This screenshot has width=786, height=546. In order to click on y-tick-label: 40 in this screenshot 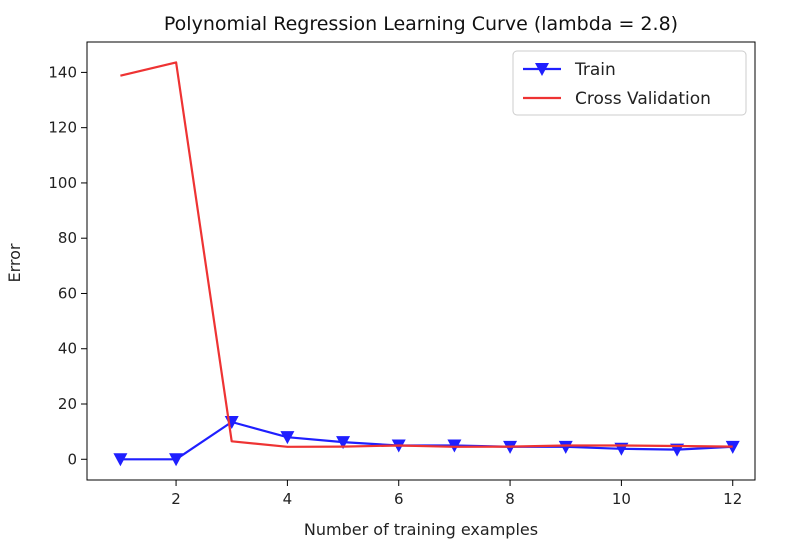, I will do `click(67, 349)`.